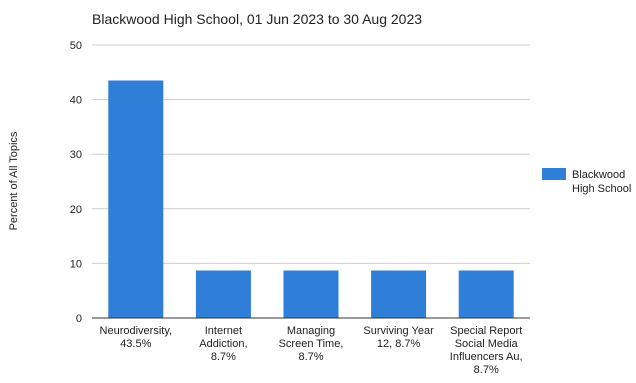 The image size is (636, 383). Describe the element at coordinates (14, 180) in the screenshot. I see `y-axis-label: Percent of All Topics` at that location.